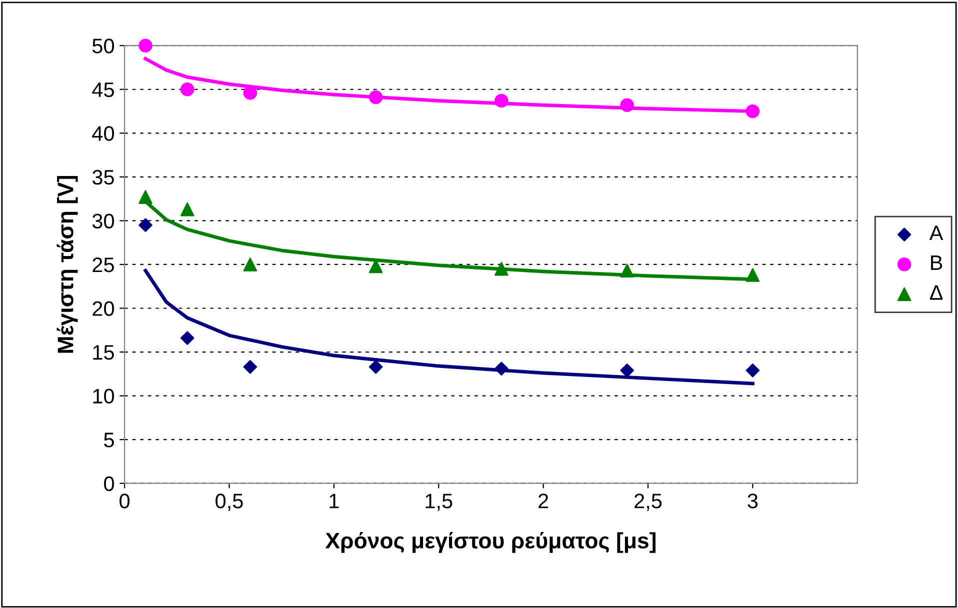  What do you see at coordinates (67, 264) in the screenshot?
I see `y-axis-title: Μέγιστη τάση [V]` at bounding box center [67, 264].